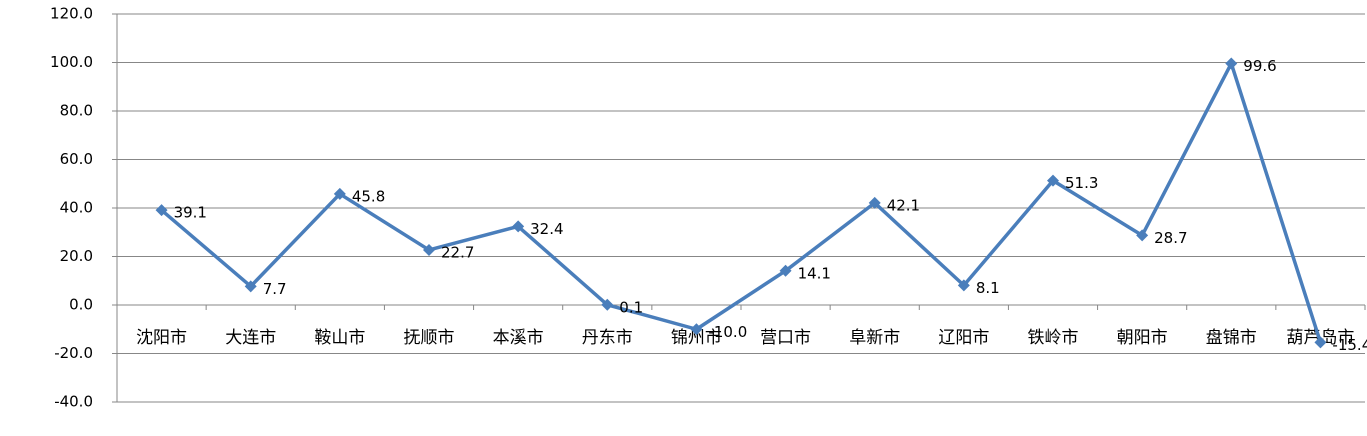 The height and width of the screenshot is (436, 1367). I want to click on x-tick-label: 营口市, so click(785, 338).